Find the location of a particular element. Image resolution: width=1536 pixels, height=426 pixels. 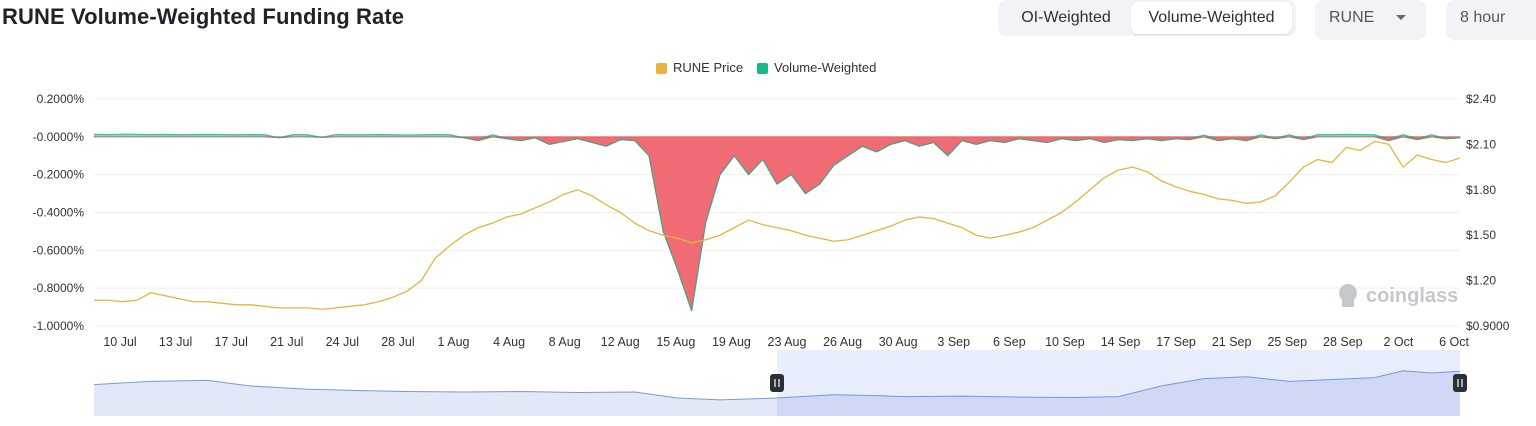

x-tick-label: 17 Jul is located at coordinates (230, 342).